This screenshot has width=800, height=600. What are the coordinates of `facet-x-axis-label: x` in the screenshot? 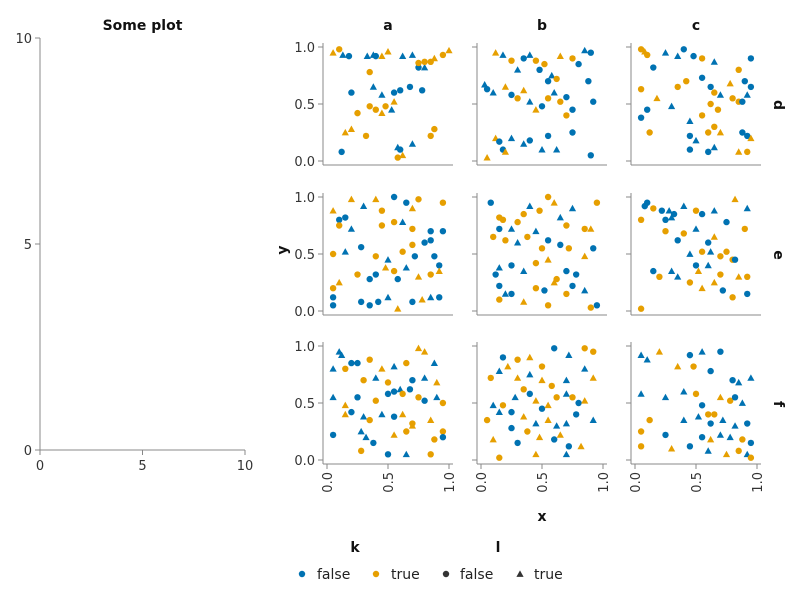 It's located at (541, 517).